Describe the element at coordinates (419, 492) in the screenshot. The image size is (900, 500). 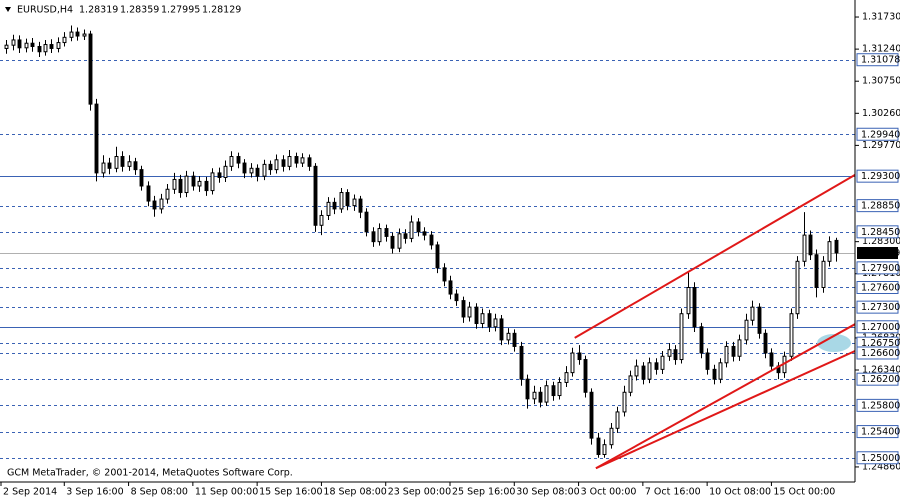
I see `x-tick-label: 23 Sep 00:00` at that location.